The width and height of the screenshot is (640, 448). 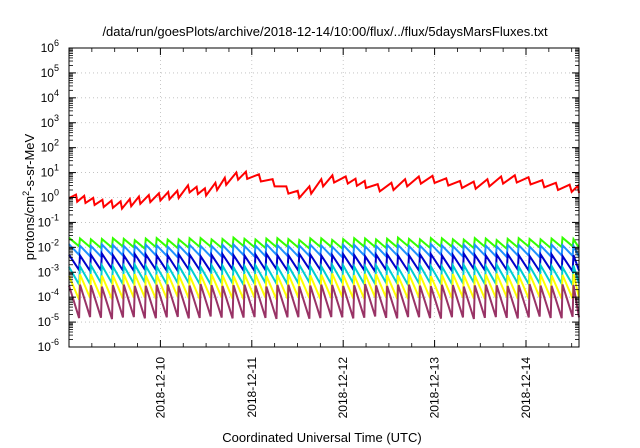 What do you see at coordinates (56, 168) in the screenshot?
I see `y-tick-label-exponent: 1` at bounding box center [56, 168].